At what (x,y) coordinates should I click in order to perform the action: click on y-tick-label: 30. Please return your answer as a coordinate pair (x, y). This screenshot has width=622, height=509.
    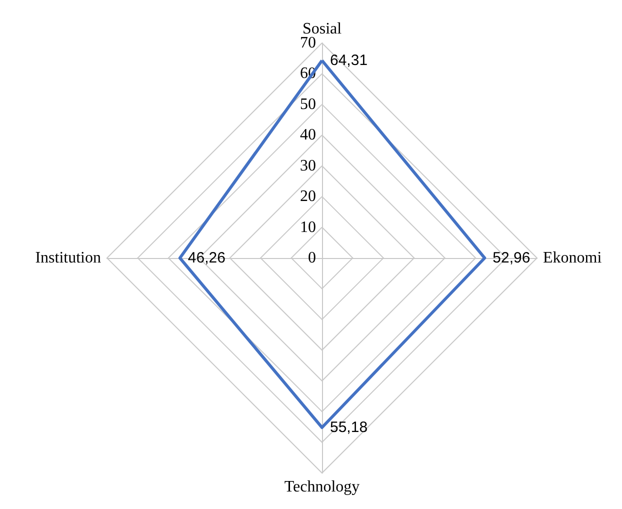
    Looking at the image, I should click on (308, 165).